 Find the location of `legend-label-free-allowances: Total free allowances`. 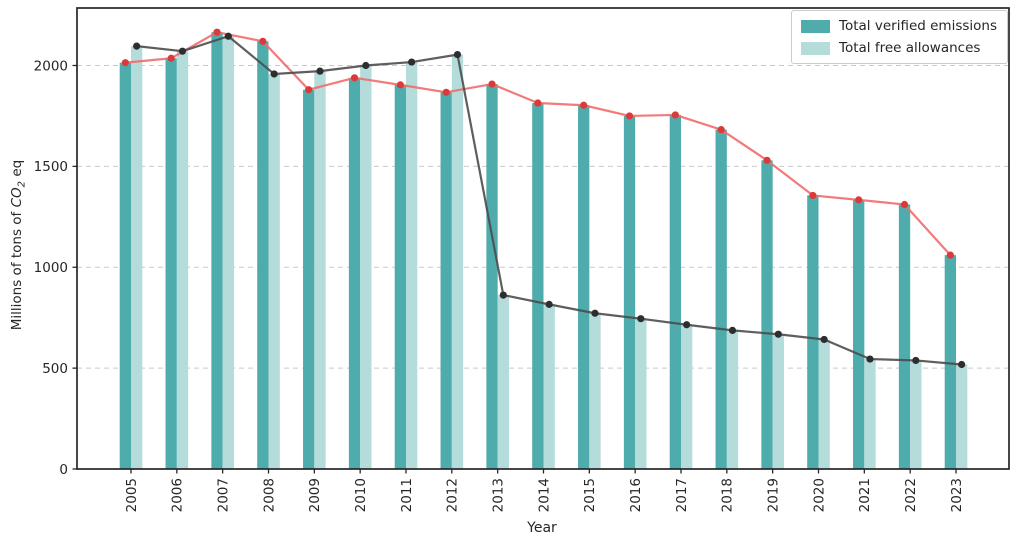

legend-label-free-allowances: Total free allowances is located at coordinates (910, 48).